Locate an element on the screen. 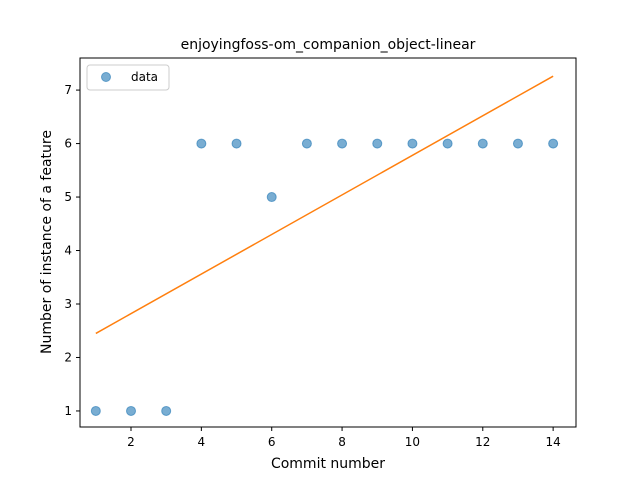 This screenshot has height=480, width=640. y-axis-label: Number of instance of a feature is located at coordinates (47, 242).